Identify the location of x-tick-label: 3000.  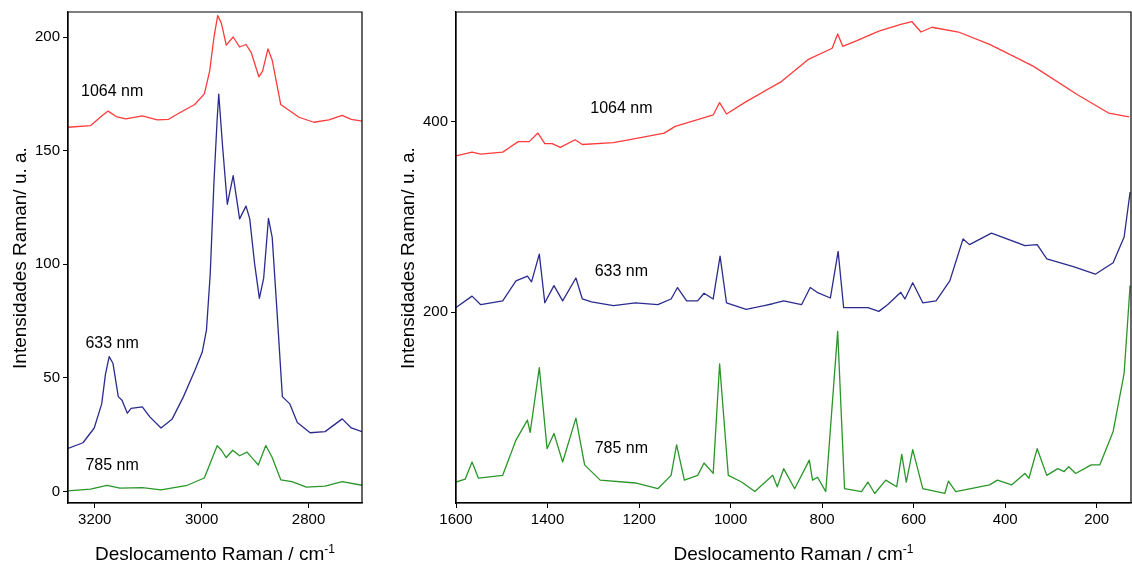
(201, 519).